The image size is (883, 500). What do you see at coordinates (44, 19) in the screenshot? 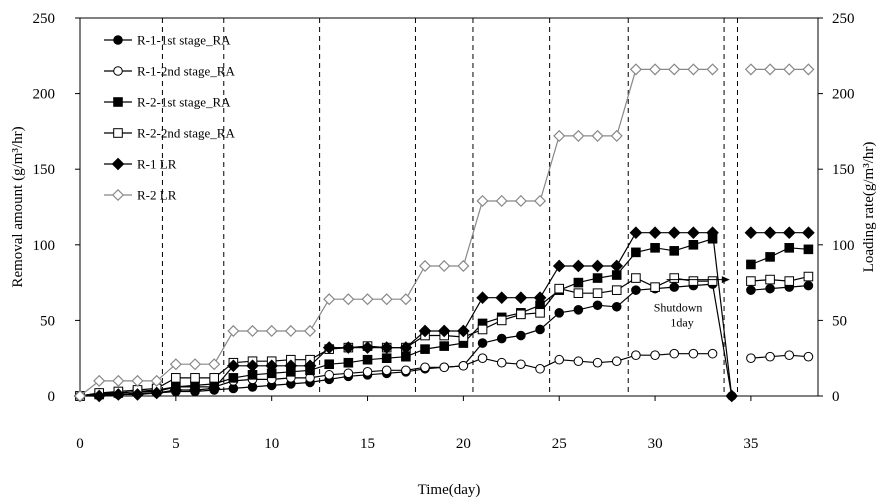
I see `y-left-tick-label: 250` at bounding box center [44, 19].